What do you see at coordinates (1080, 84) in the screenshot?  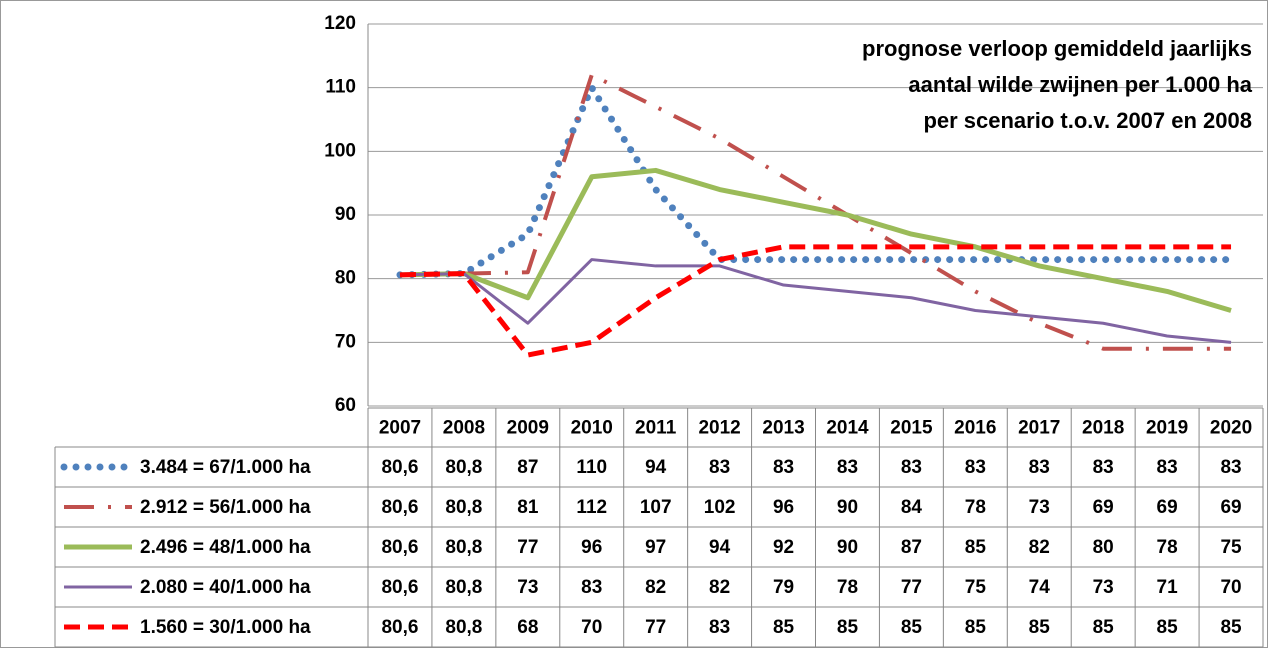 I see `chart-title: aantal wilde zwijnen per 1.000 ha` at bounding box center [1080, 84].